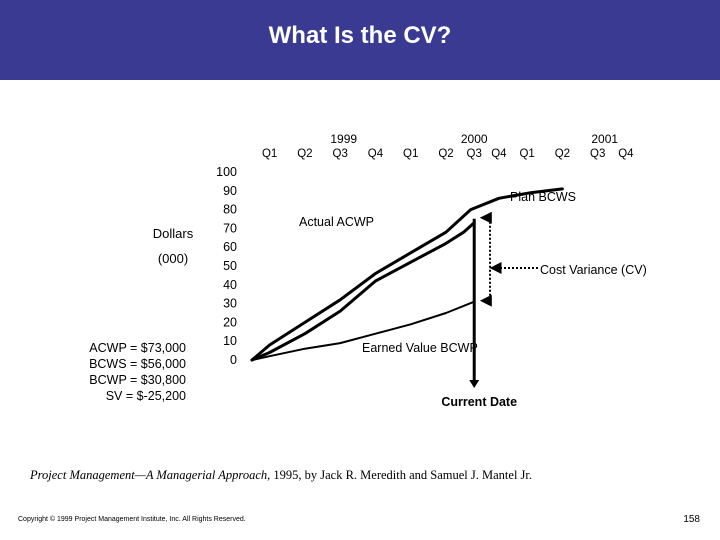 The width and height of the screenshot is (720, 540). Describe the element at coordinates (269, 154) in the screenshot. I see `quarter-label-0: Q1` at that location.